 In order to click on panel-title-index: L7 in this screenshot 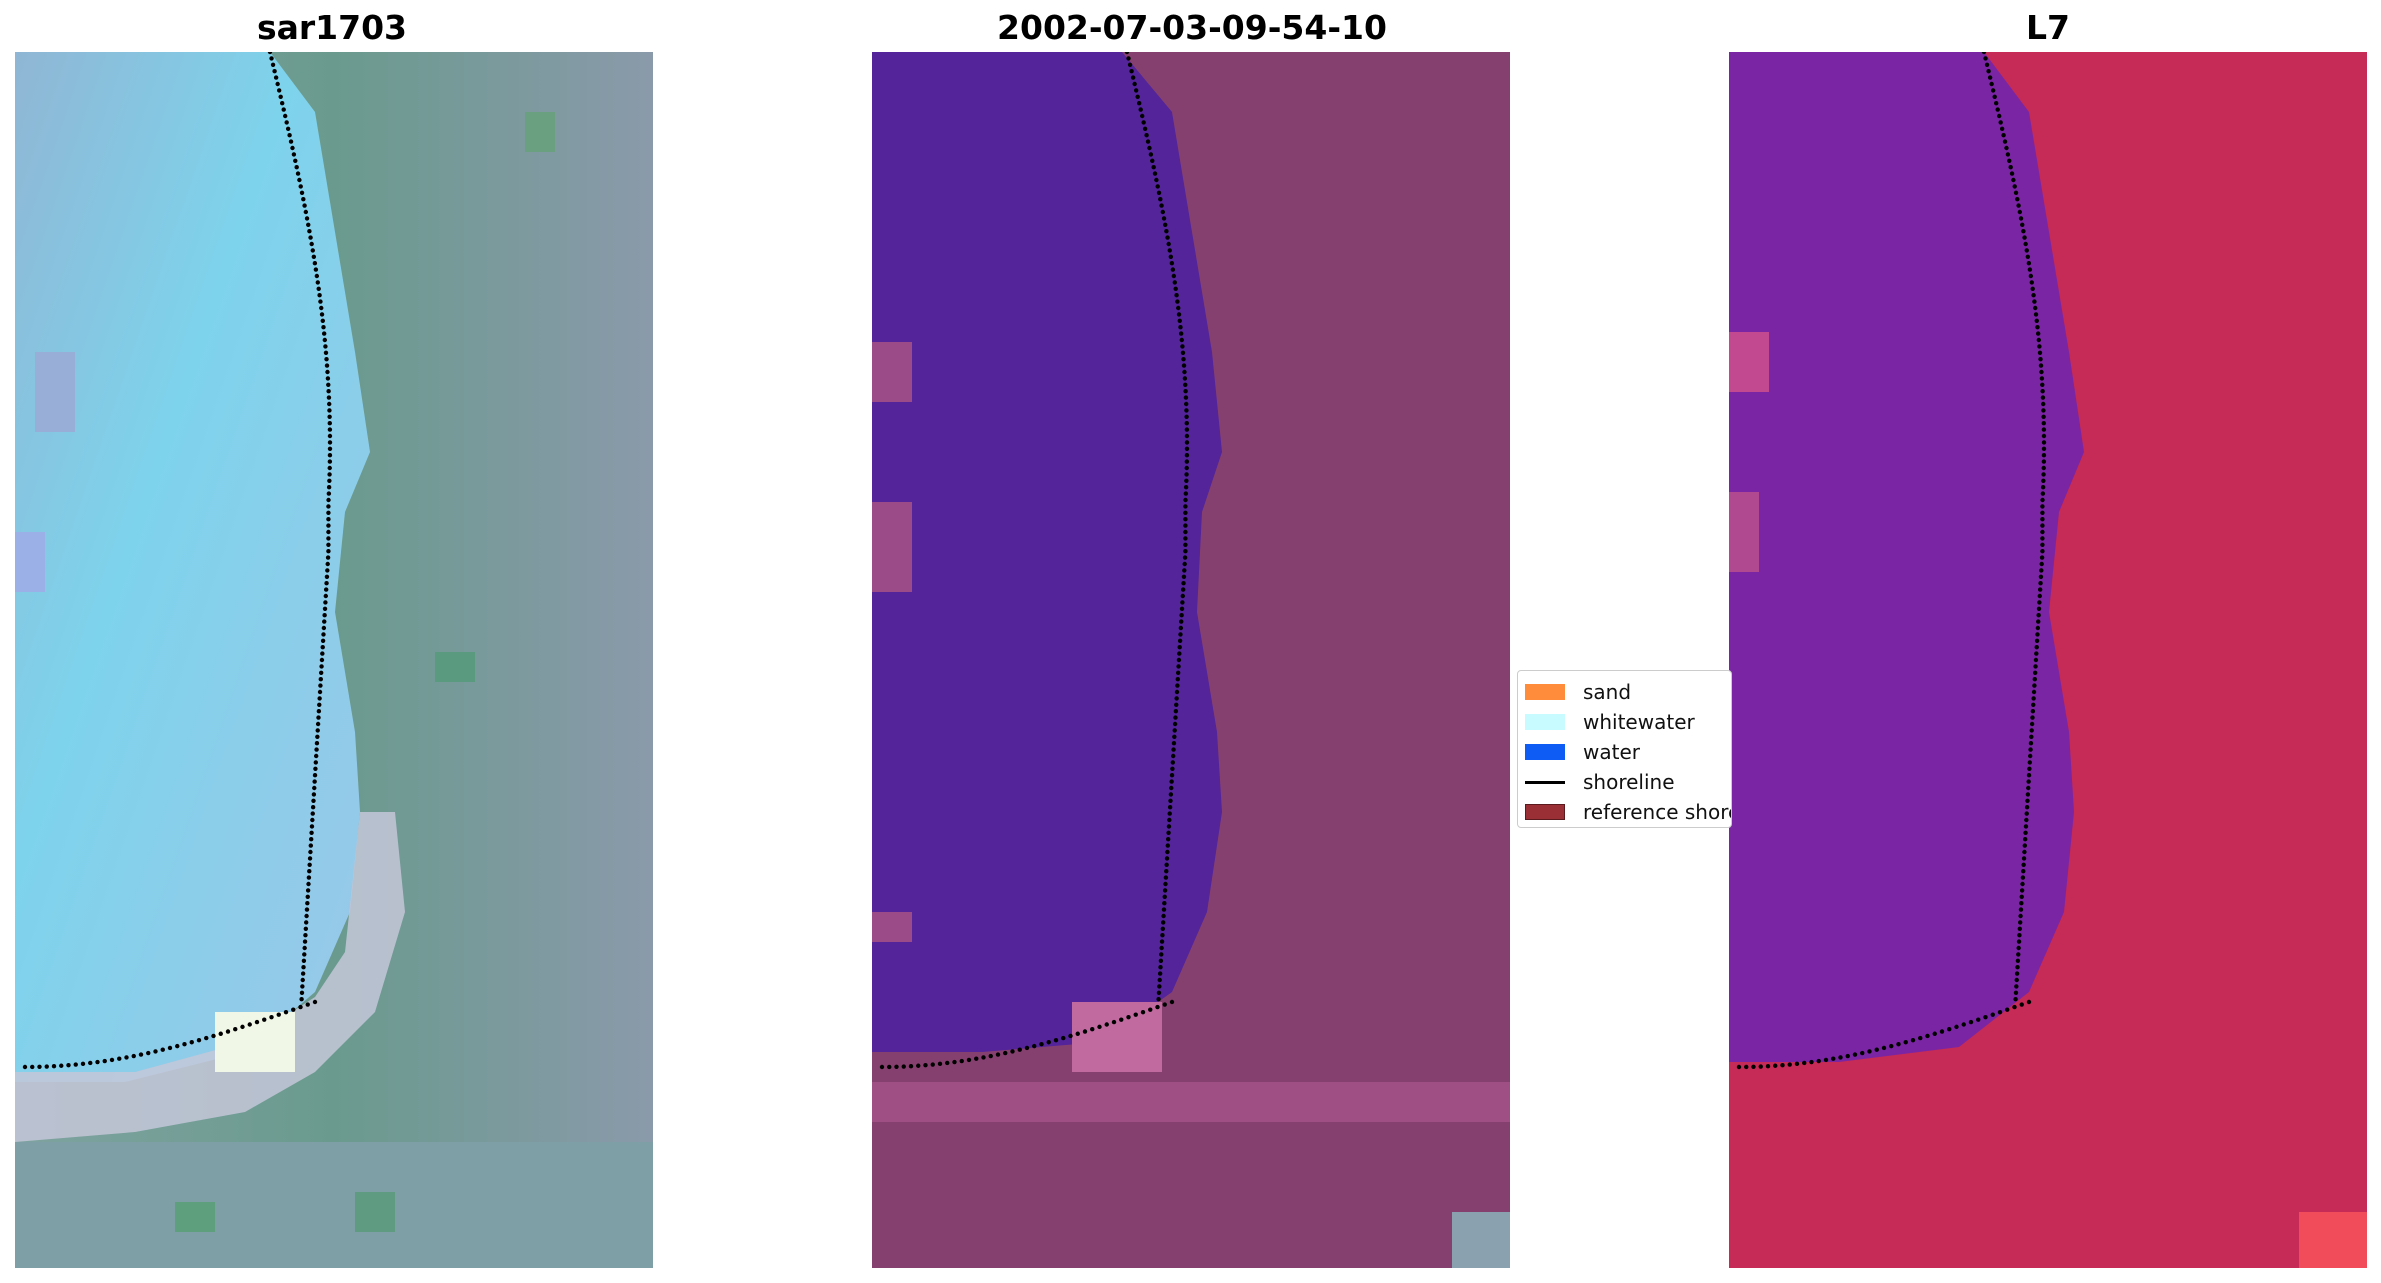, I will do `click(2048, 27)`.